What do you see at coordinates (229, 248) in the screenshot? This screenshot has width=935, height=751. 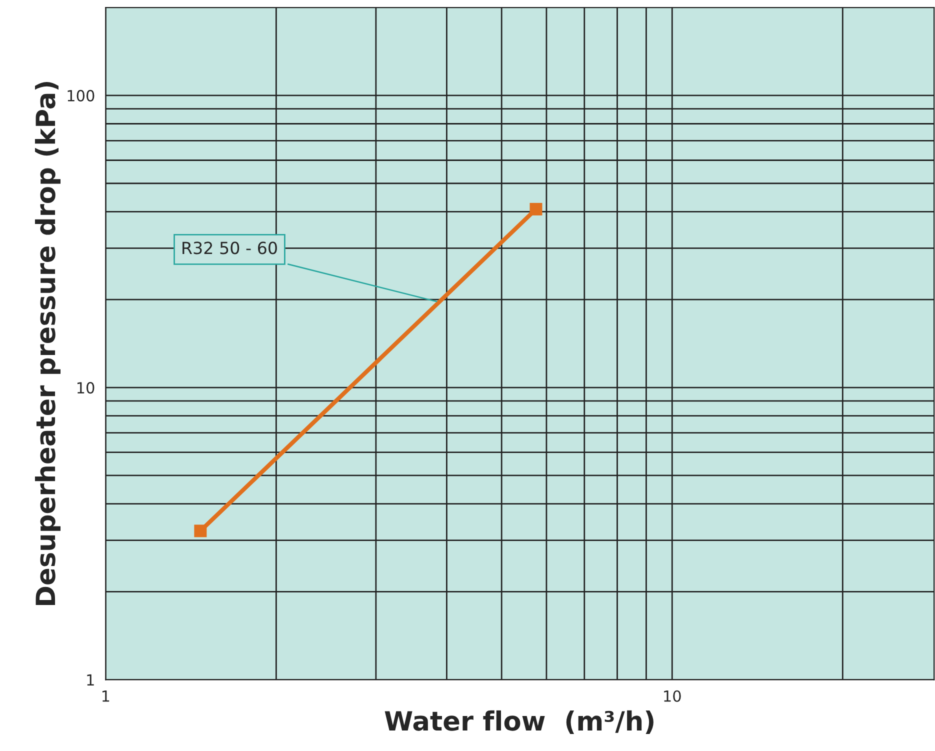 I see `annotation: R32 50 - 60` at bounding box center [229, 248].